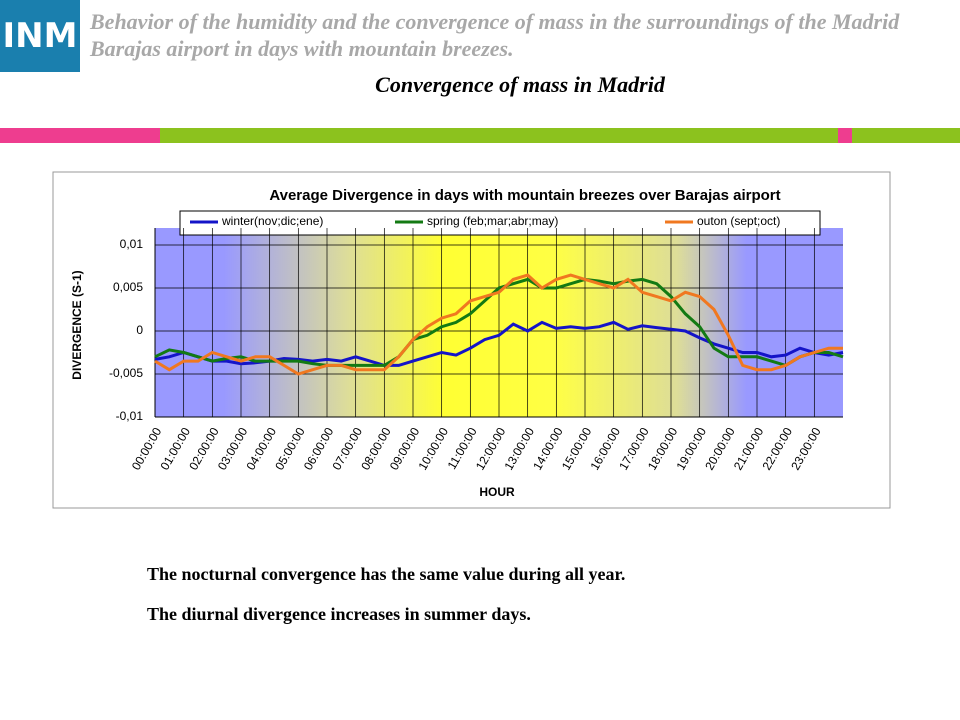  What do you see at coordinates (130, 416) in the screenshot?
I see `y-tick-label: -0,01` at bounding box center [130, 416].